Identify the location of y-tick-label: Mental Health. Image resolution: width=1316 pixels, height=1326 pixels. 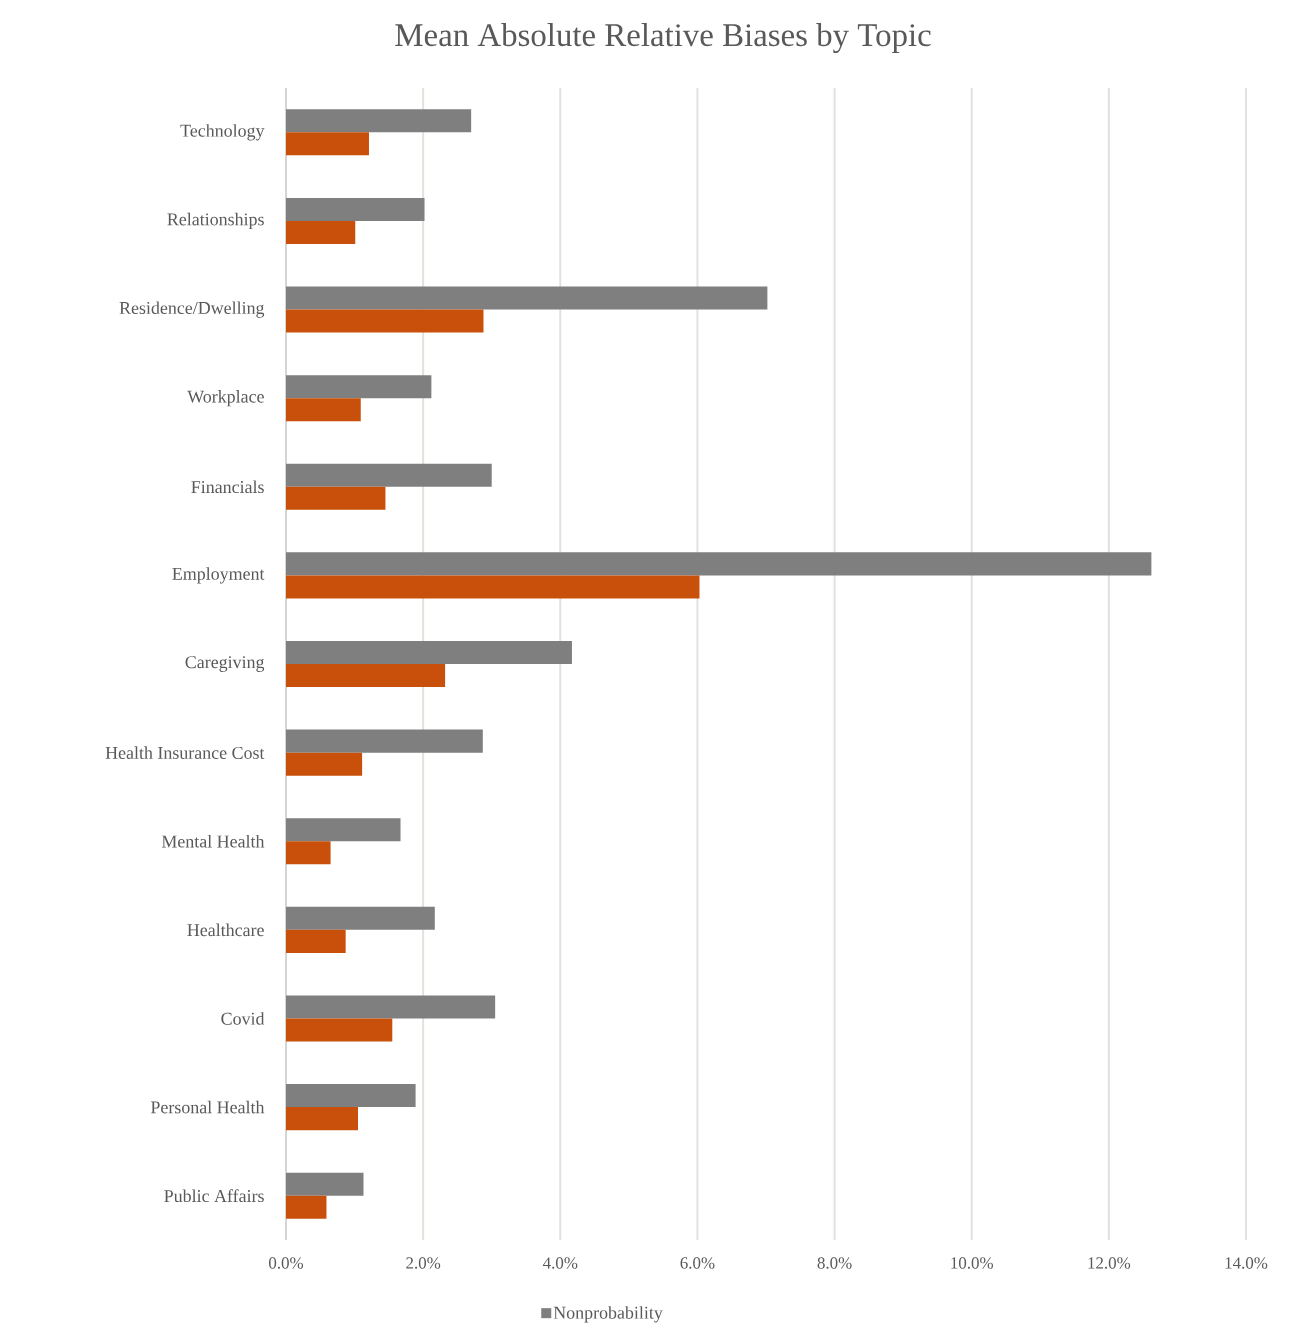
(213, 841).